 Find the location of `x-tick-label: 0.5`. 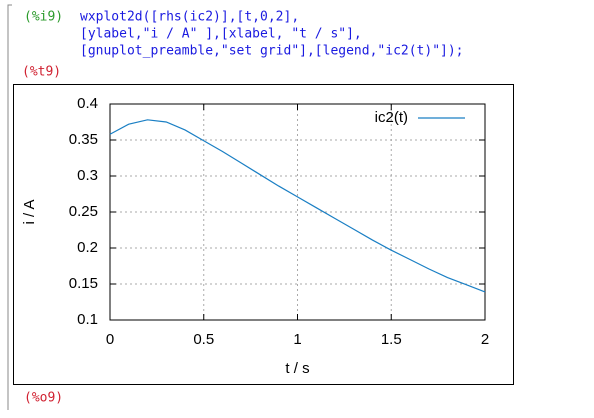

x-tick-label: 0.5 is located at coordinates (203, 339).